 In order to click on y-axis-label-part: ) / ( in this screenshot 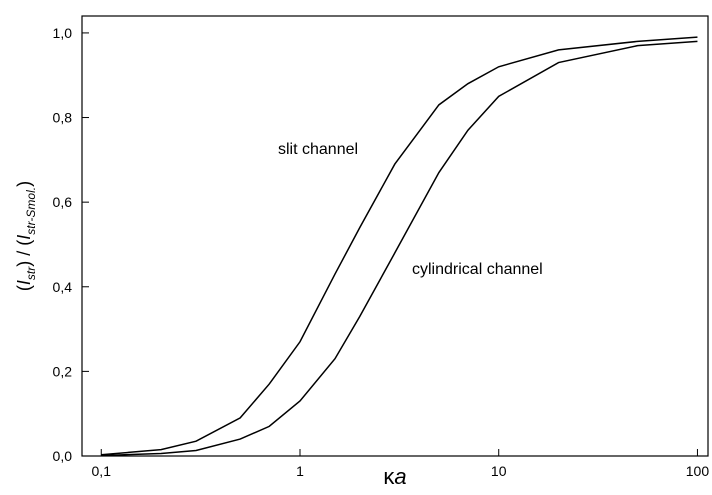, I will do `click(24, 253)`.